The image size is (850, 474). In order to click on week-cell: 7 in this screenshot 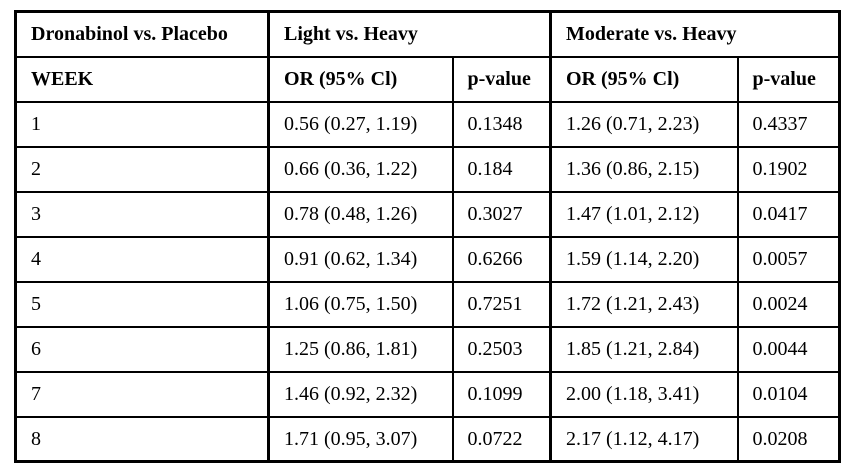, I will do `click(142, 394)`.